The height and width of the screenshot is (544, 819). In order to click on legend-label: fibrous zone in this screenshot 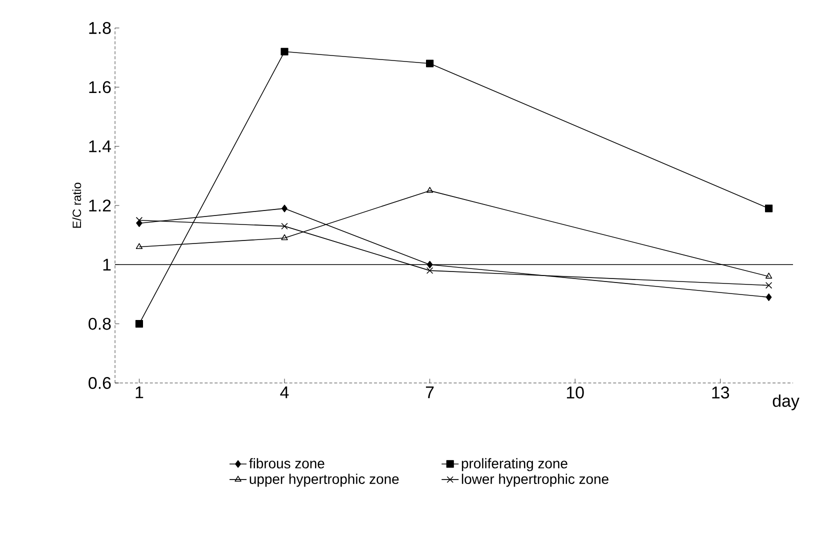, I will do `click(286, 463)`.